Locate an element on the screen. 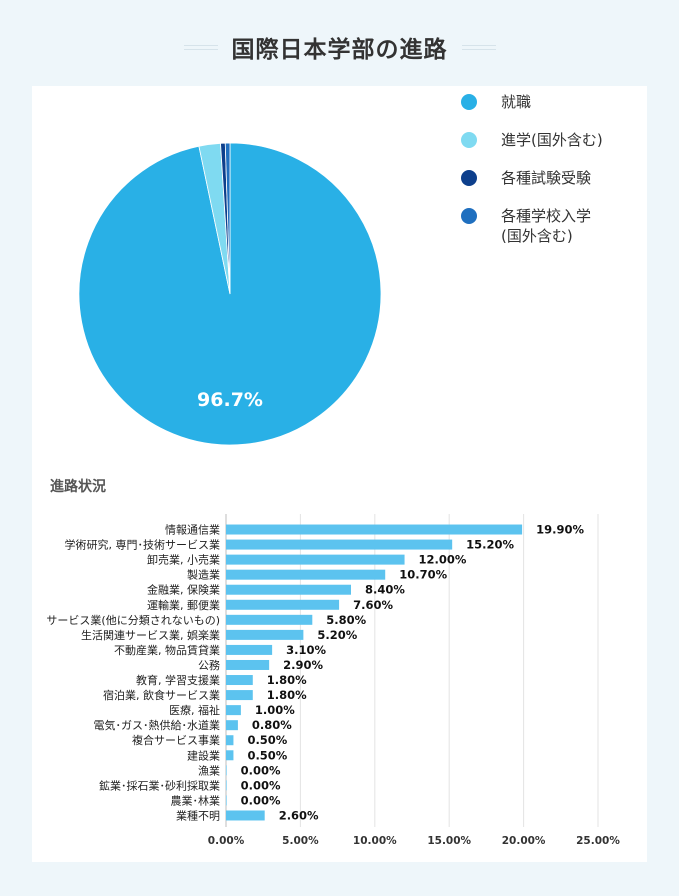 This screenshot has width=679, height=896. bar-data-label: 8.40% is located at coordinates (385, 590).